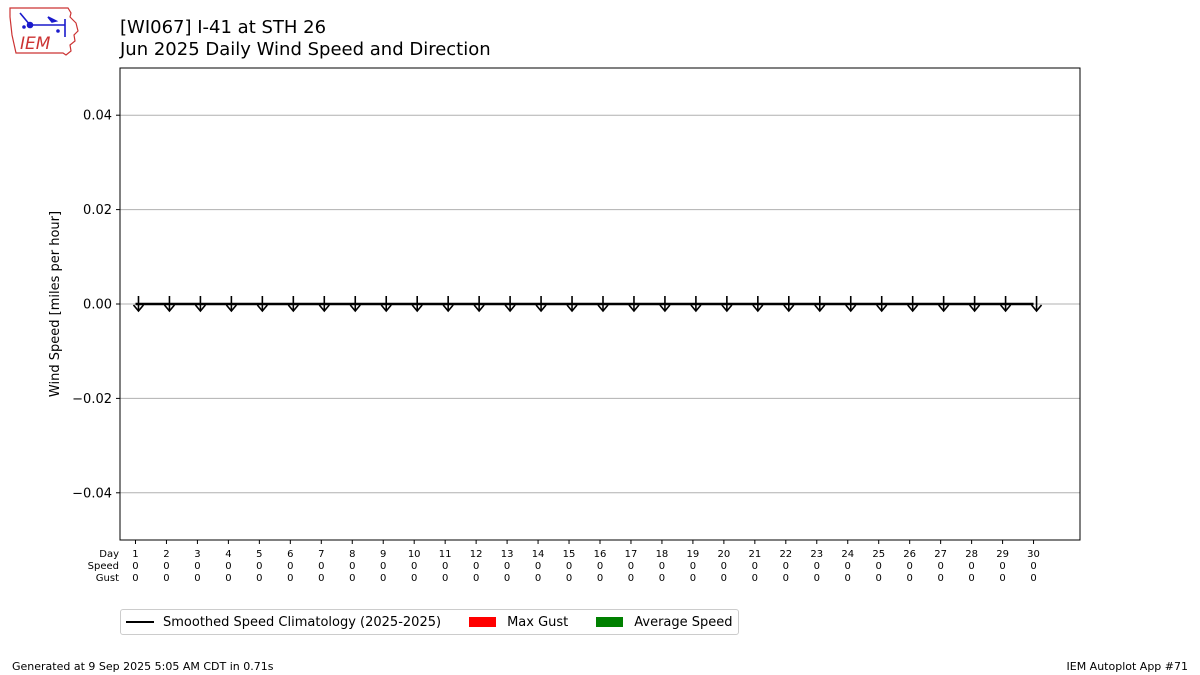  Describe the element at coordinates (290, 554) in the screenshot. I see `table-day-value: 6` at that location.